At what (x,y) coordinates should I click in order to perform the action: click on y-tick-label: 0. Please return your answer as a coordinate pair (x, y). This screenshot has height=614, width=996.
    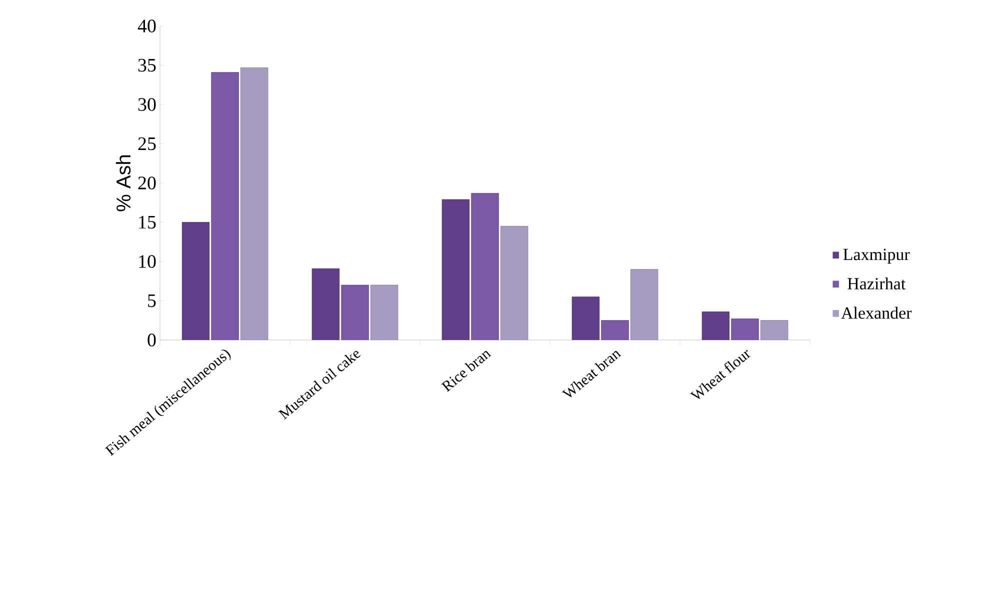
    Looking at the image, I should click on (152, 340).